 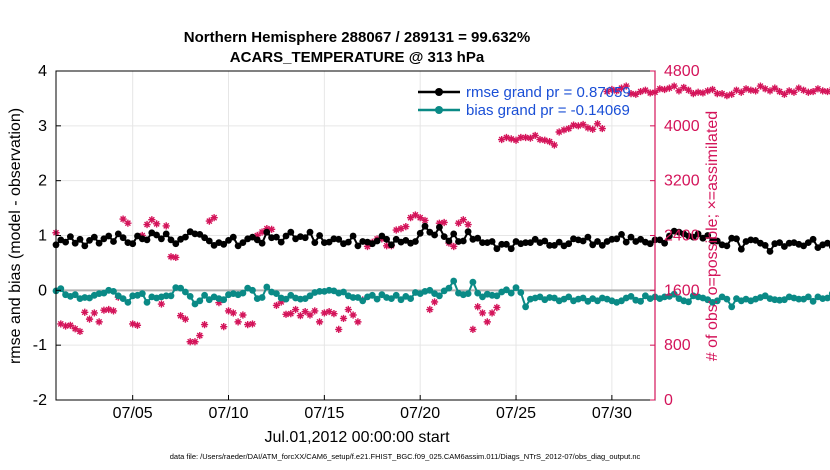 What do you see at coordinates (47, 236) in the screenshot?
I see `y-left-axis-ticks: -2 -1 0 1 2 3 4` at bounding box center [47, 236].